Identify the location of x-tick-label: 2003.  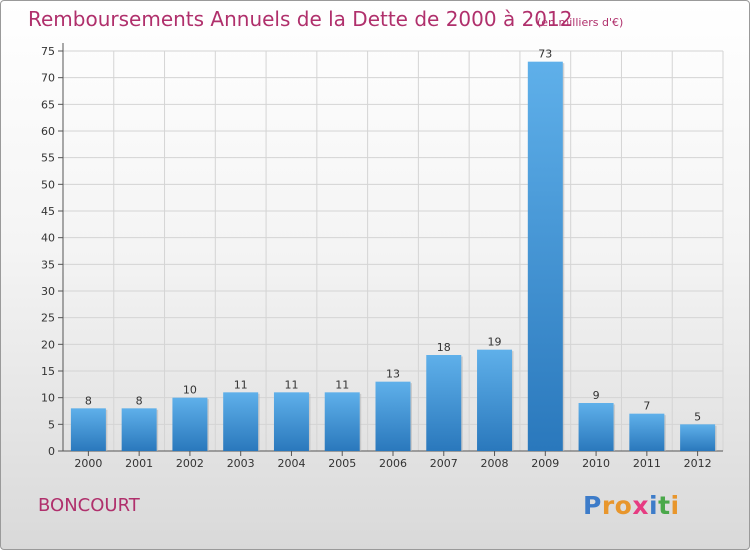
(241, 463).